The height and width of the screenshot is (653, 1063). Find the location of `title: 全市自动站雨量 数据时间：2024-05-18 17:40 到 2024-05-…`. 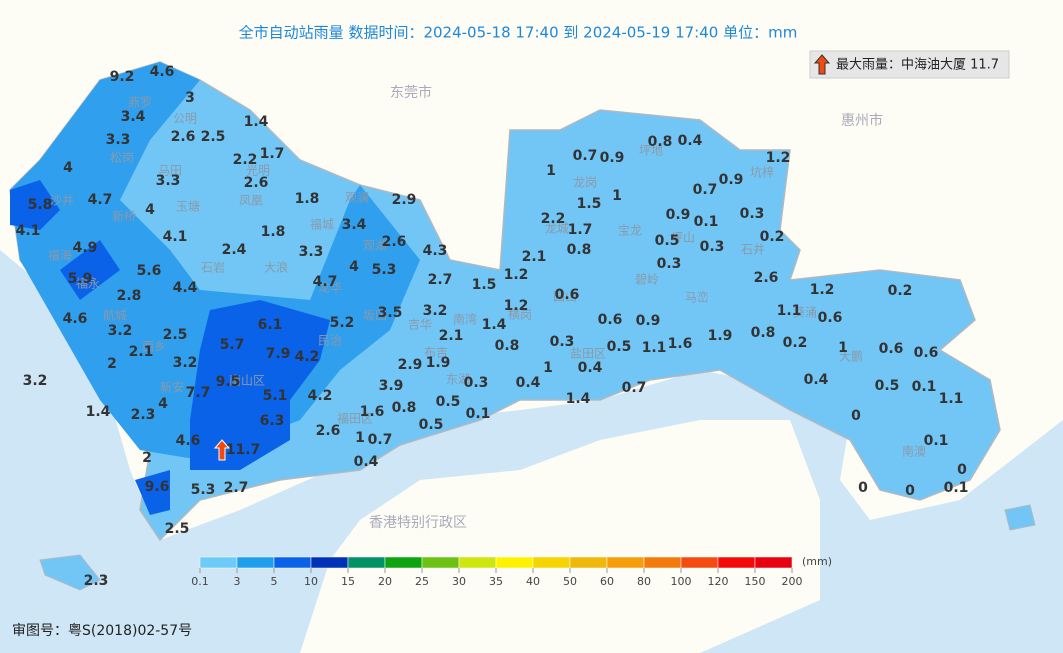

title: 全市自动站雨量 数据时间：2024-05-18 17:40 到 2024-05-… is located at coordinates (518, 33).